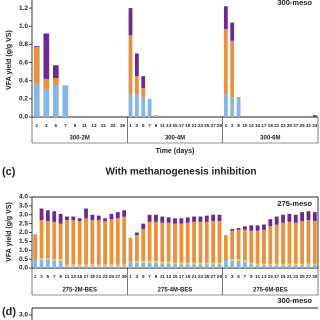 This screenshot has width=320, height=320. What do you see at coordinates (23, 80) in the screenshot?
I see `y-tick-label: 0.4` at bounding box center [23, 80].